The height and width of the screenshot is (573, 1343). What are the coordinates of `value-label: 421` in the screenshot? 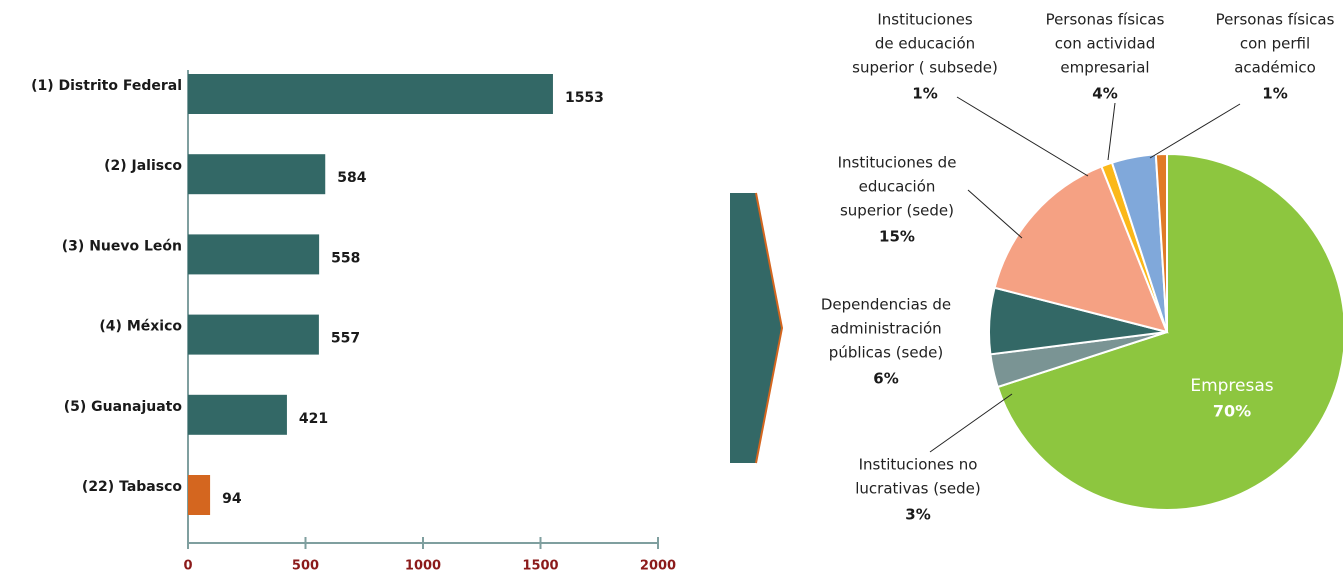 It's located at (313, 419).